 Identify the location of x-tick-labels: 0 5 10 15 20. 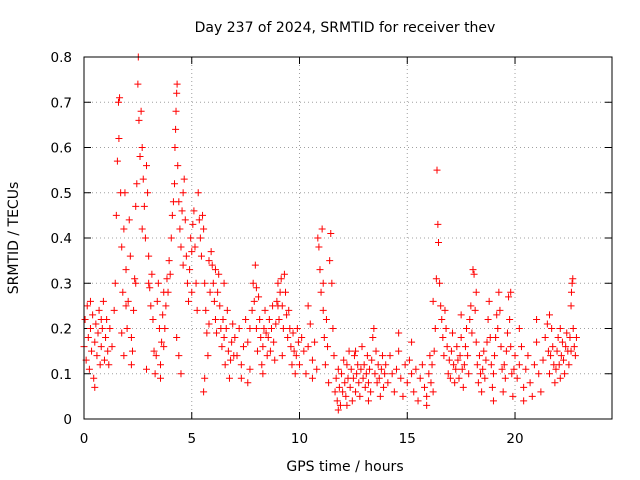
(302, 439).